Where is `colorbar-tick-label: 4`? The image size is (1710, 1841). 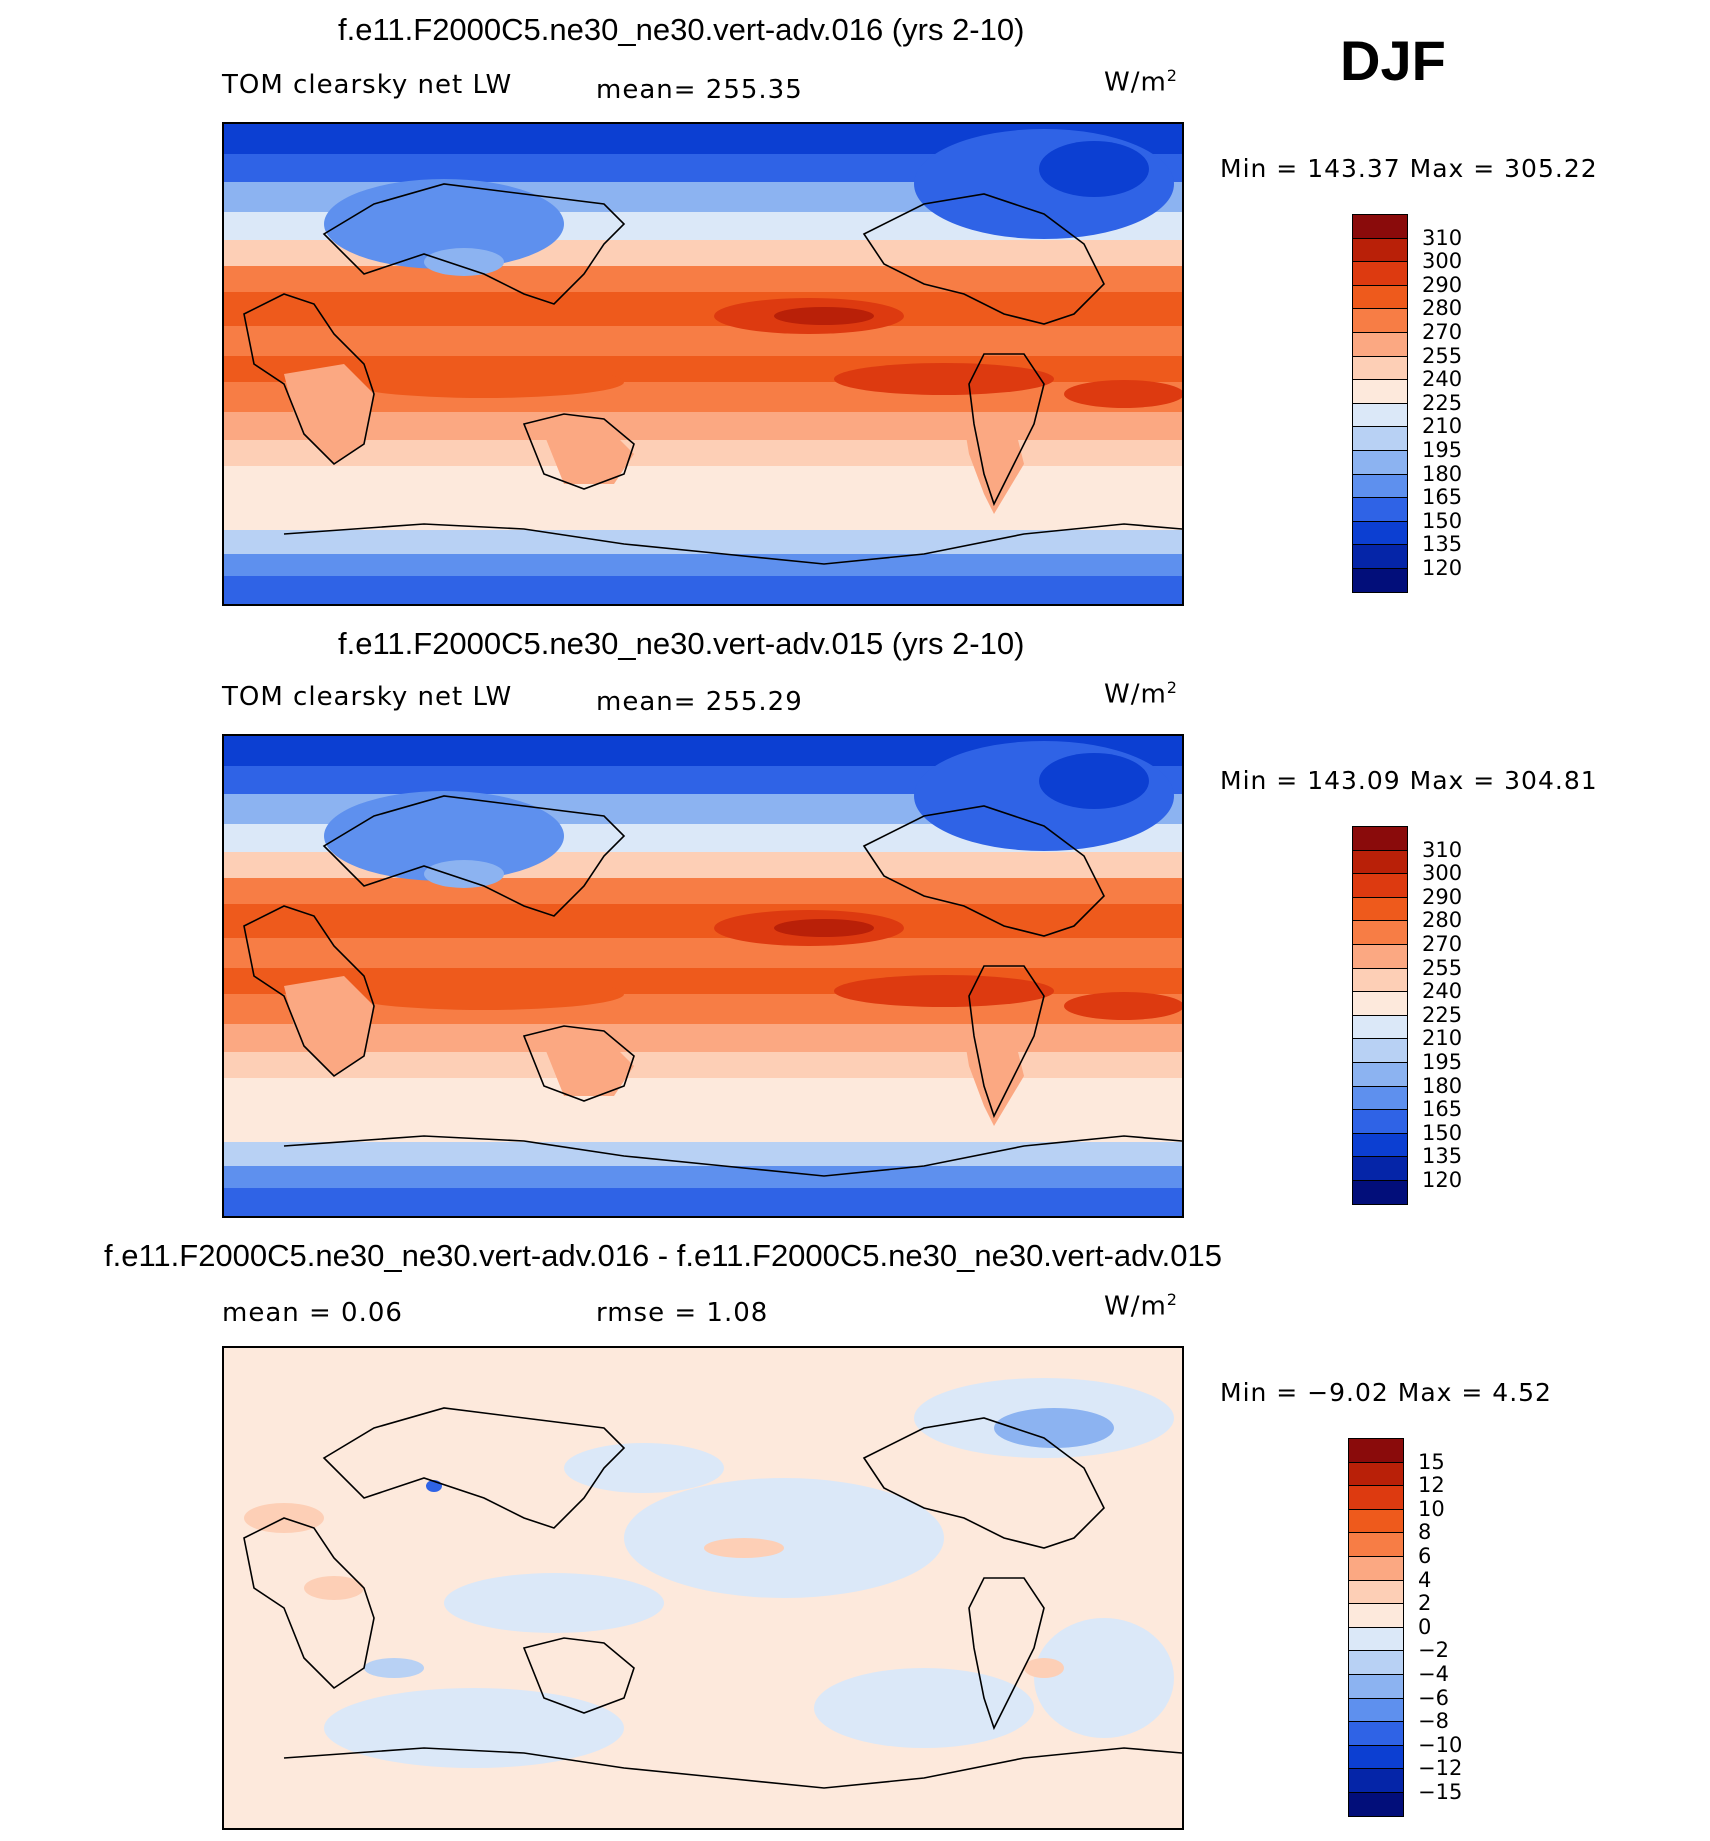 colorbar-tick-label: 4 is located at coordinates (1425, 1579).